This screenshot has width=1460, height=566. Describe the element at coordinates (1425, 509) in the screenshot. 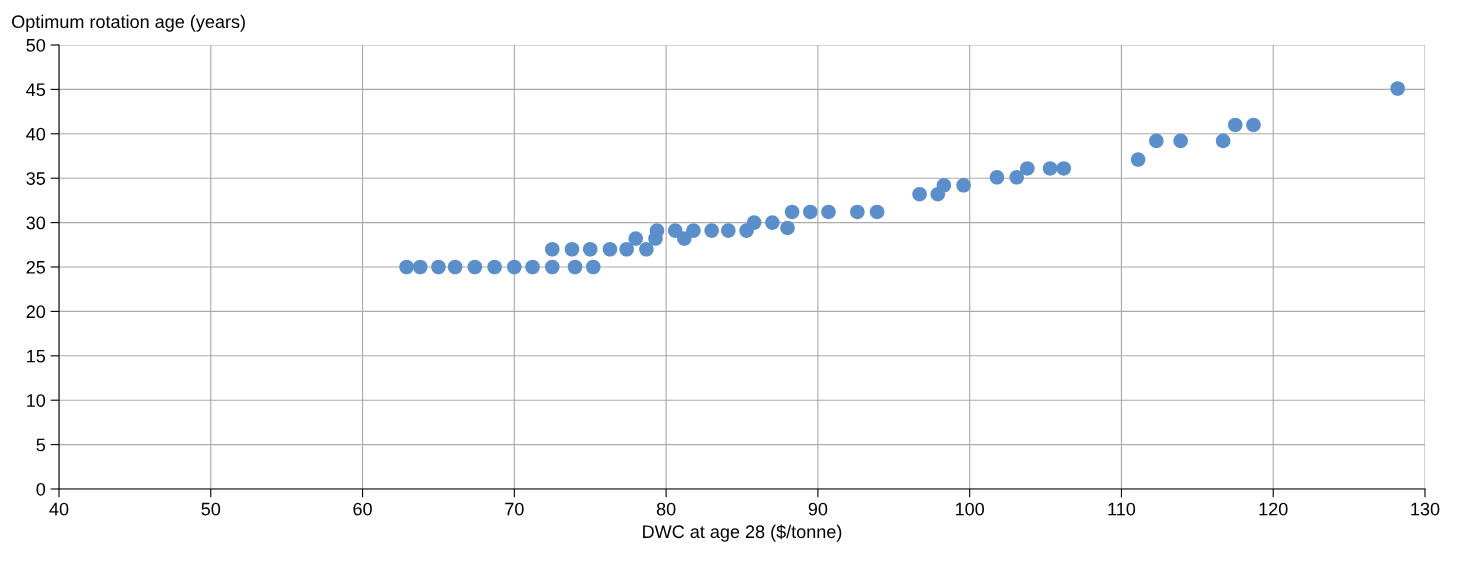

I see `x-tick-label: 130` at that location.